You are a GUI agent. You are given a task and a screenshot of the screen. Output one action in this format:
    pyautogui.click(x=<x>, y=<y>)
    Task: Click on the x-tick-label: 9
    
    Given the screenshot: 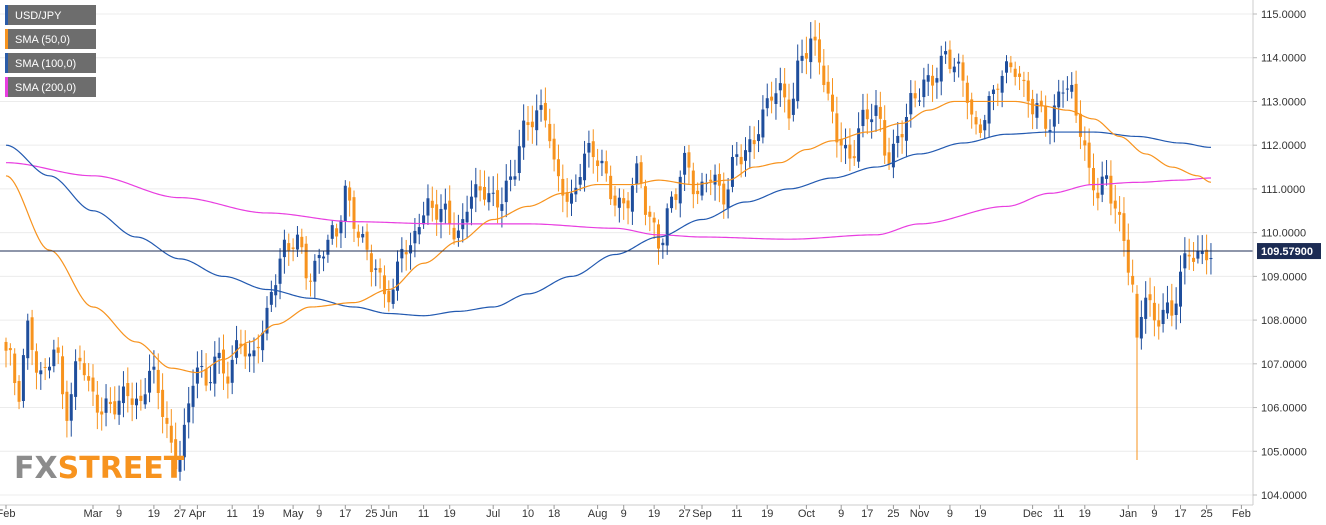 What is the action you would take?
    pyautogui.click(x=624, y=514)
    